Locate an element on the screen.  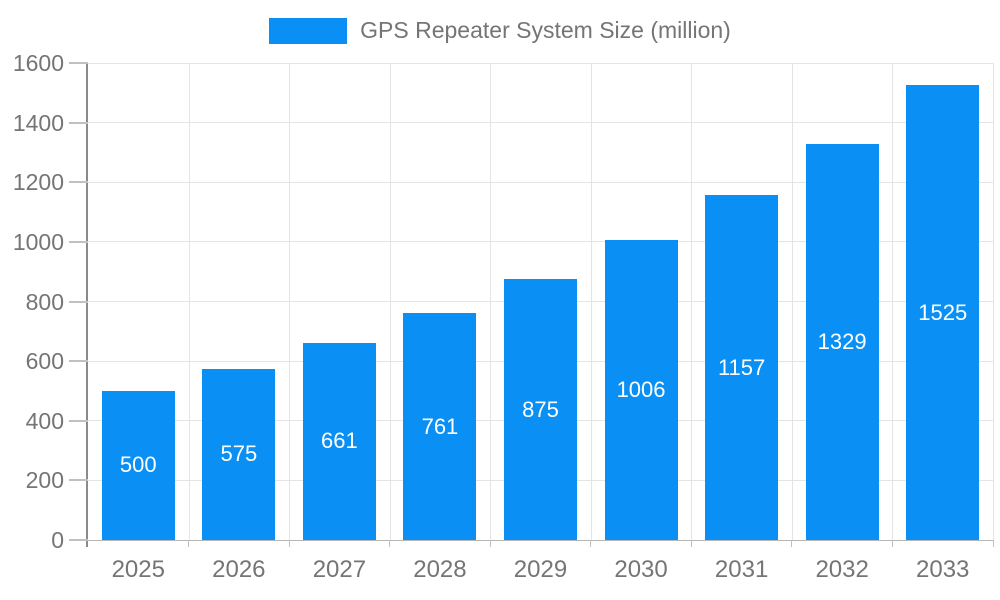
bar-2030: 1006 is located at coordinates (641, 390).